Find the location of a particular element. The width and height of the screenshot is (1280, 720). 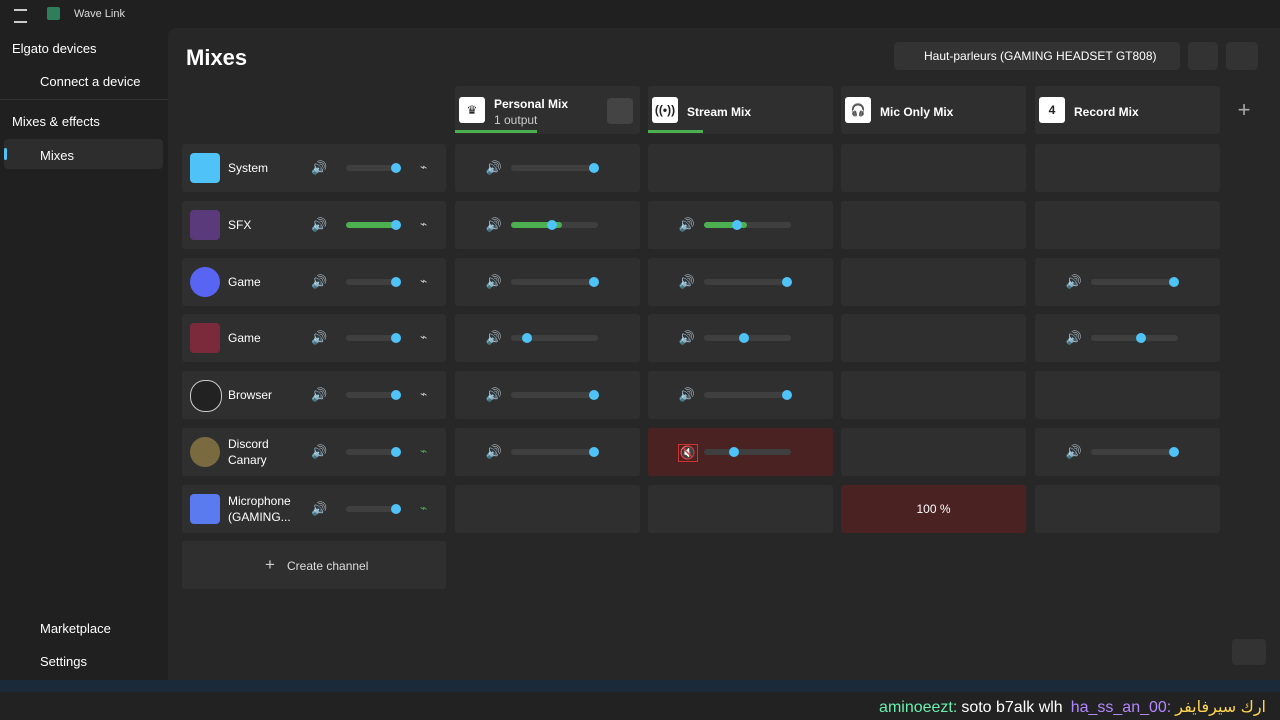

connect-device: Connect a device is located at coordinates (90, 81).